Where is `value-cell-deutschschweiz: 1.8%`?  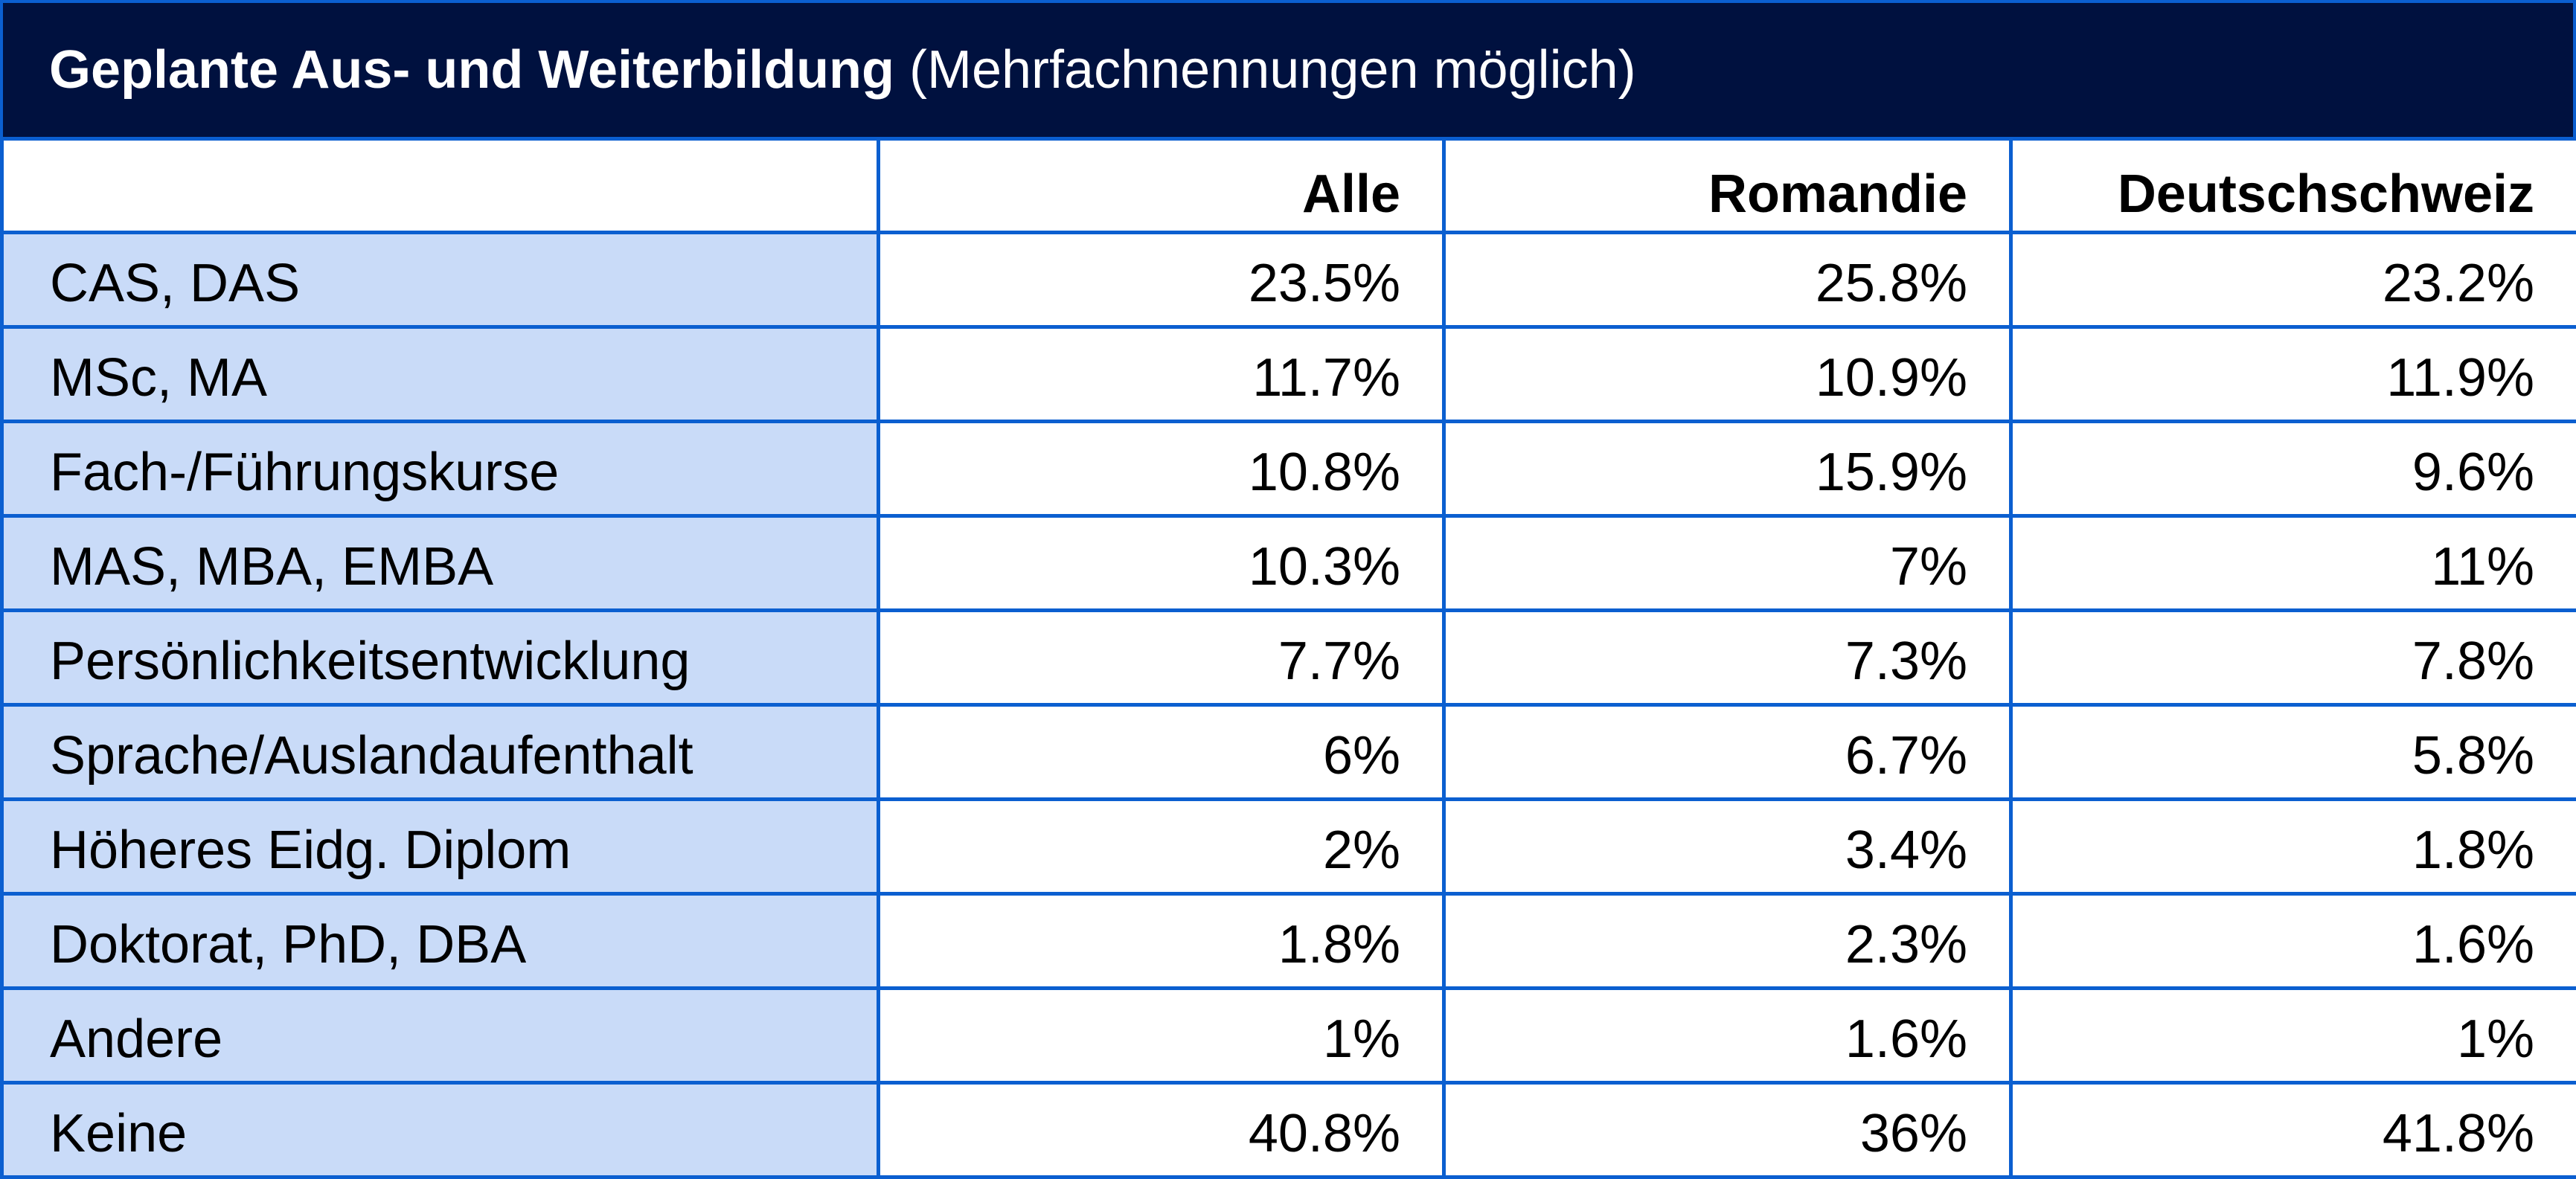
value-cell-deutschschweiz: 1.8% is located at coordinates (2293, 847).